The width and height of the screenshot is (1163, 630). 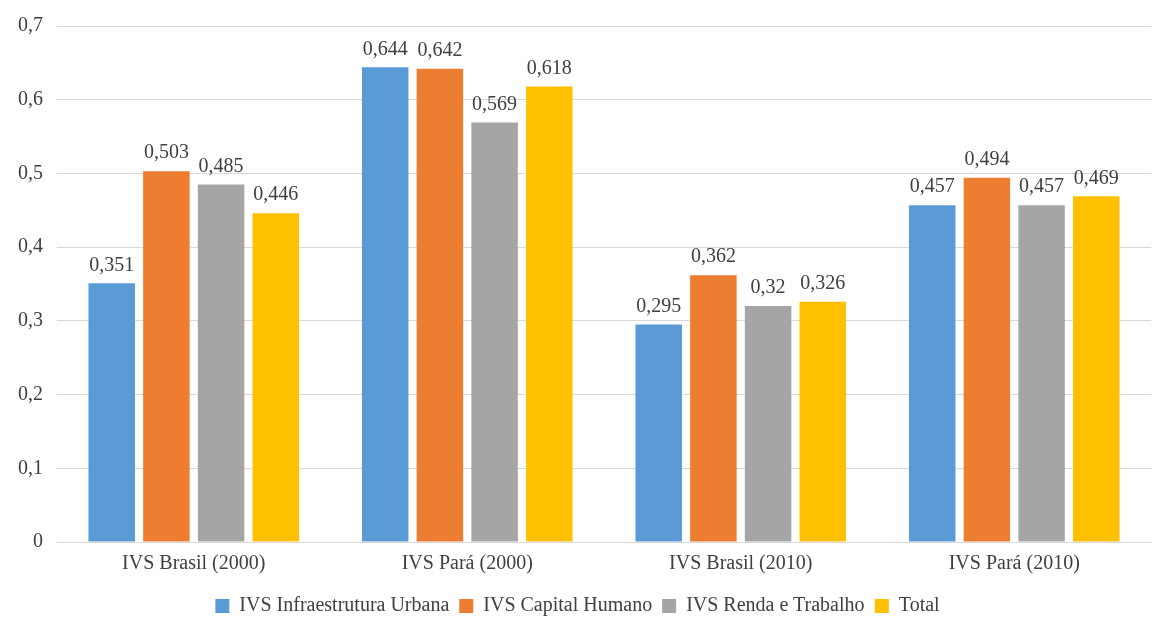 What do you see at coordinates (987, 158) in the screenshot?
I see `data-label: 0,494` at bounding box center [987, 158].